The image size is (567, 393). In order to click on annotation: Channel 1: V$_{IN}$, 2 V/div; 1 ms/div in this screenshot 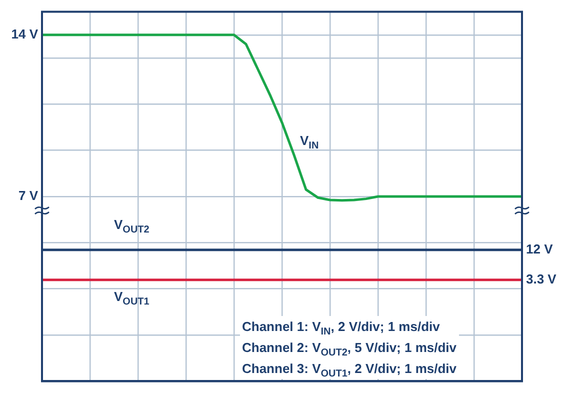, I will do `click(341, 328)`.